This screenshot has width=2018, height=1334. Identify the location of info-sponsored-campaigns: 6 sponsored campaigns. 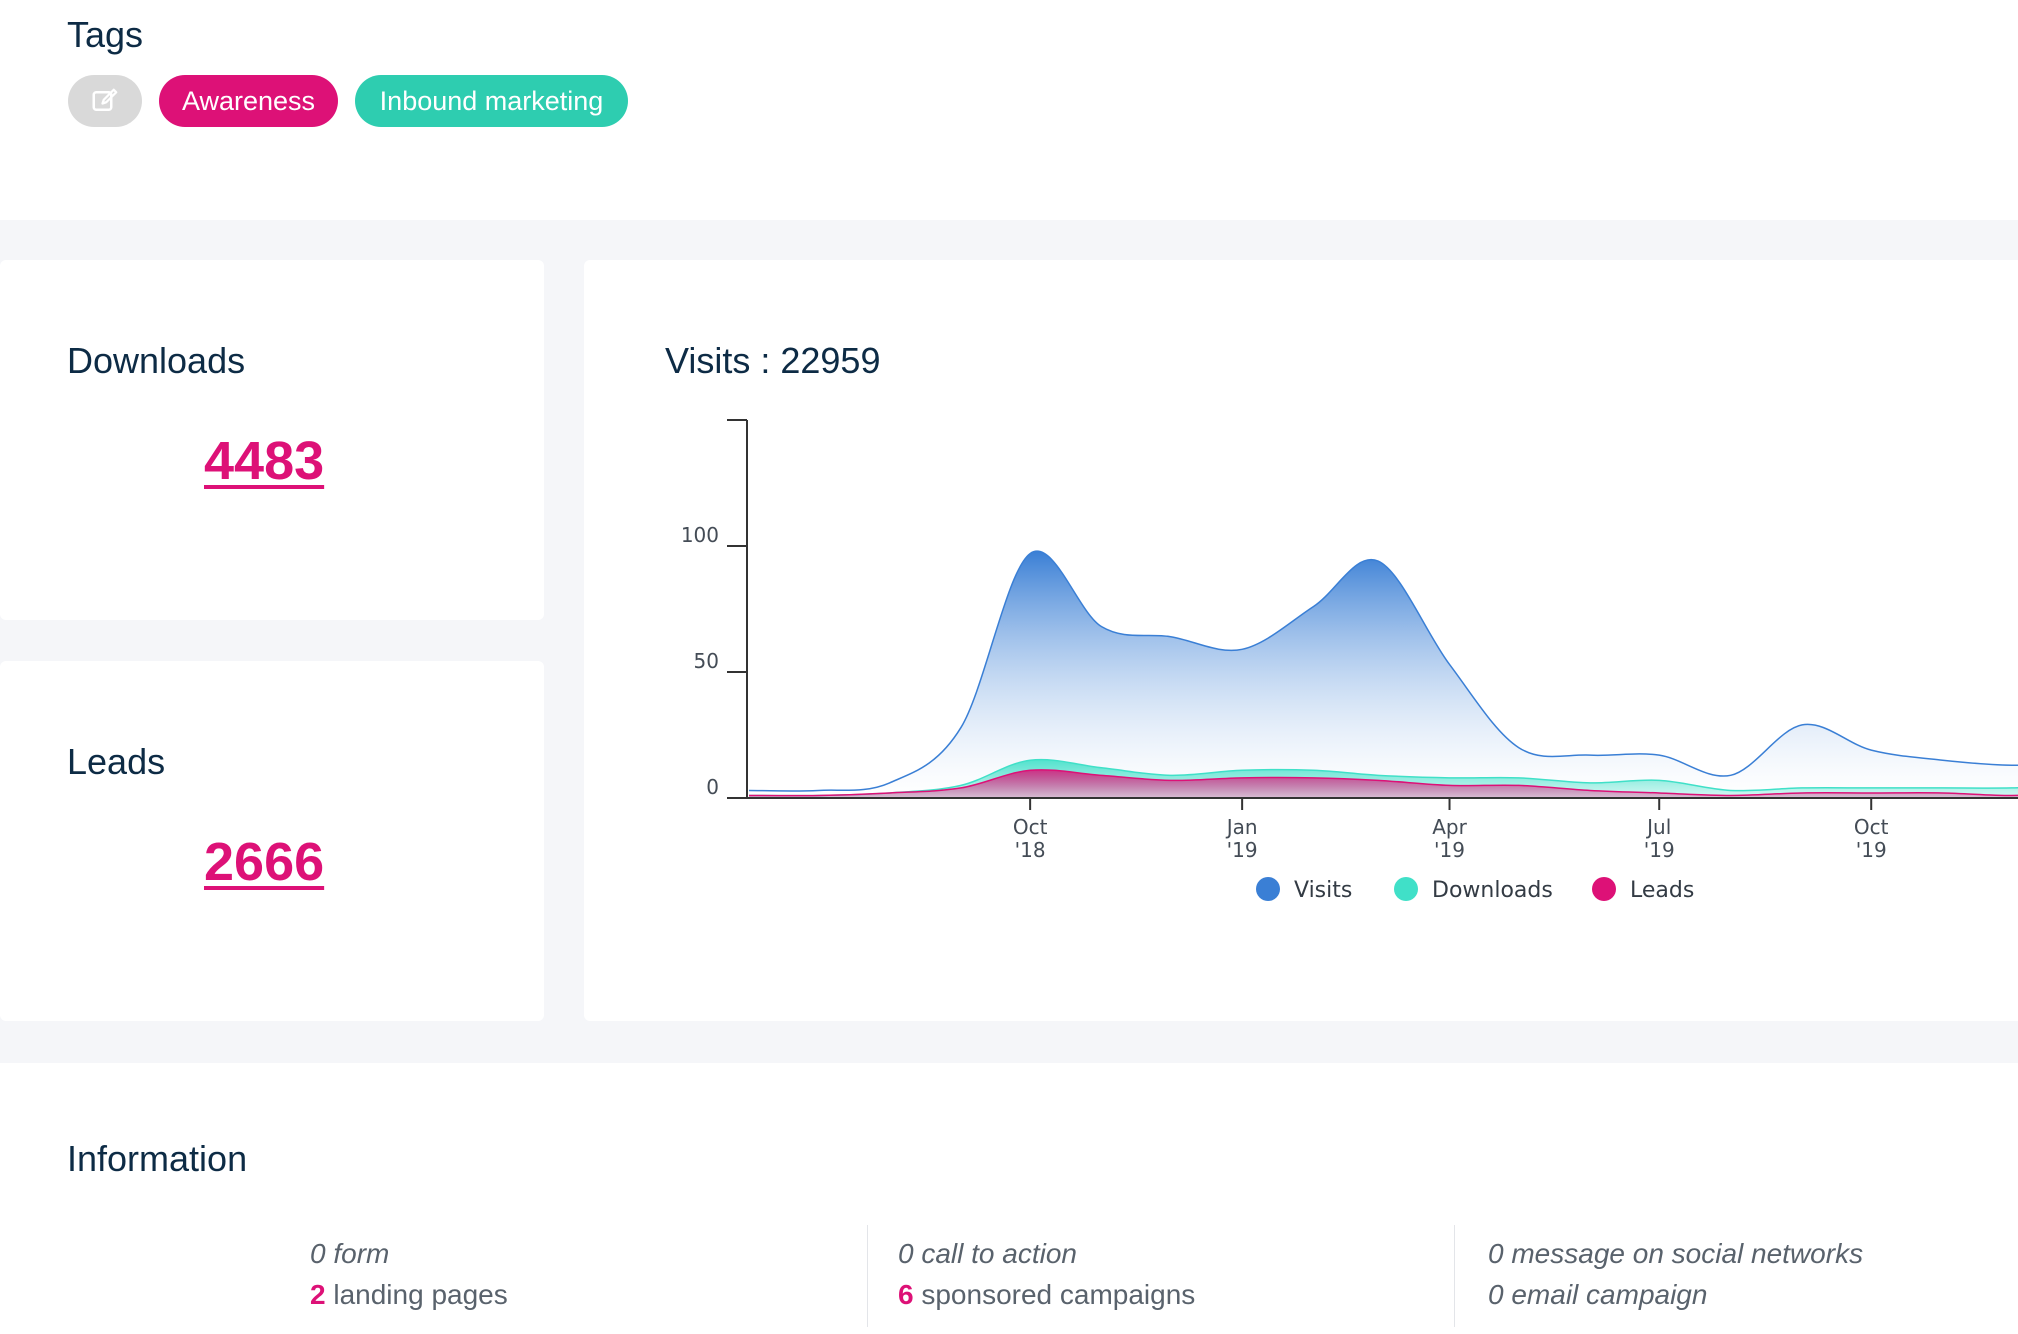
(1046, 1295).